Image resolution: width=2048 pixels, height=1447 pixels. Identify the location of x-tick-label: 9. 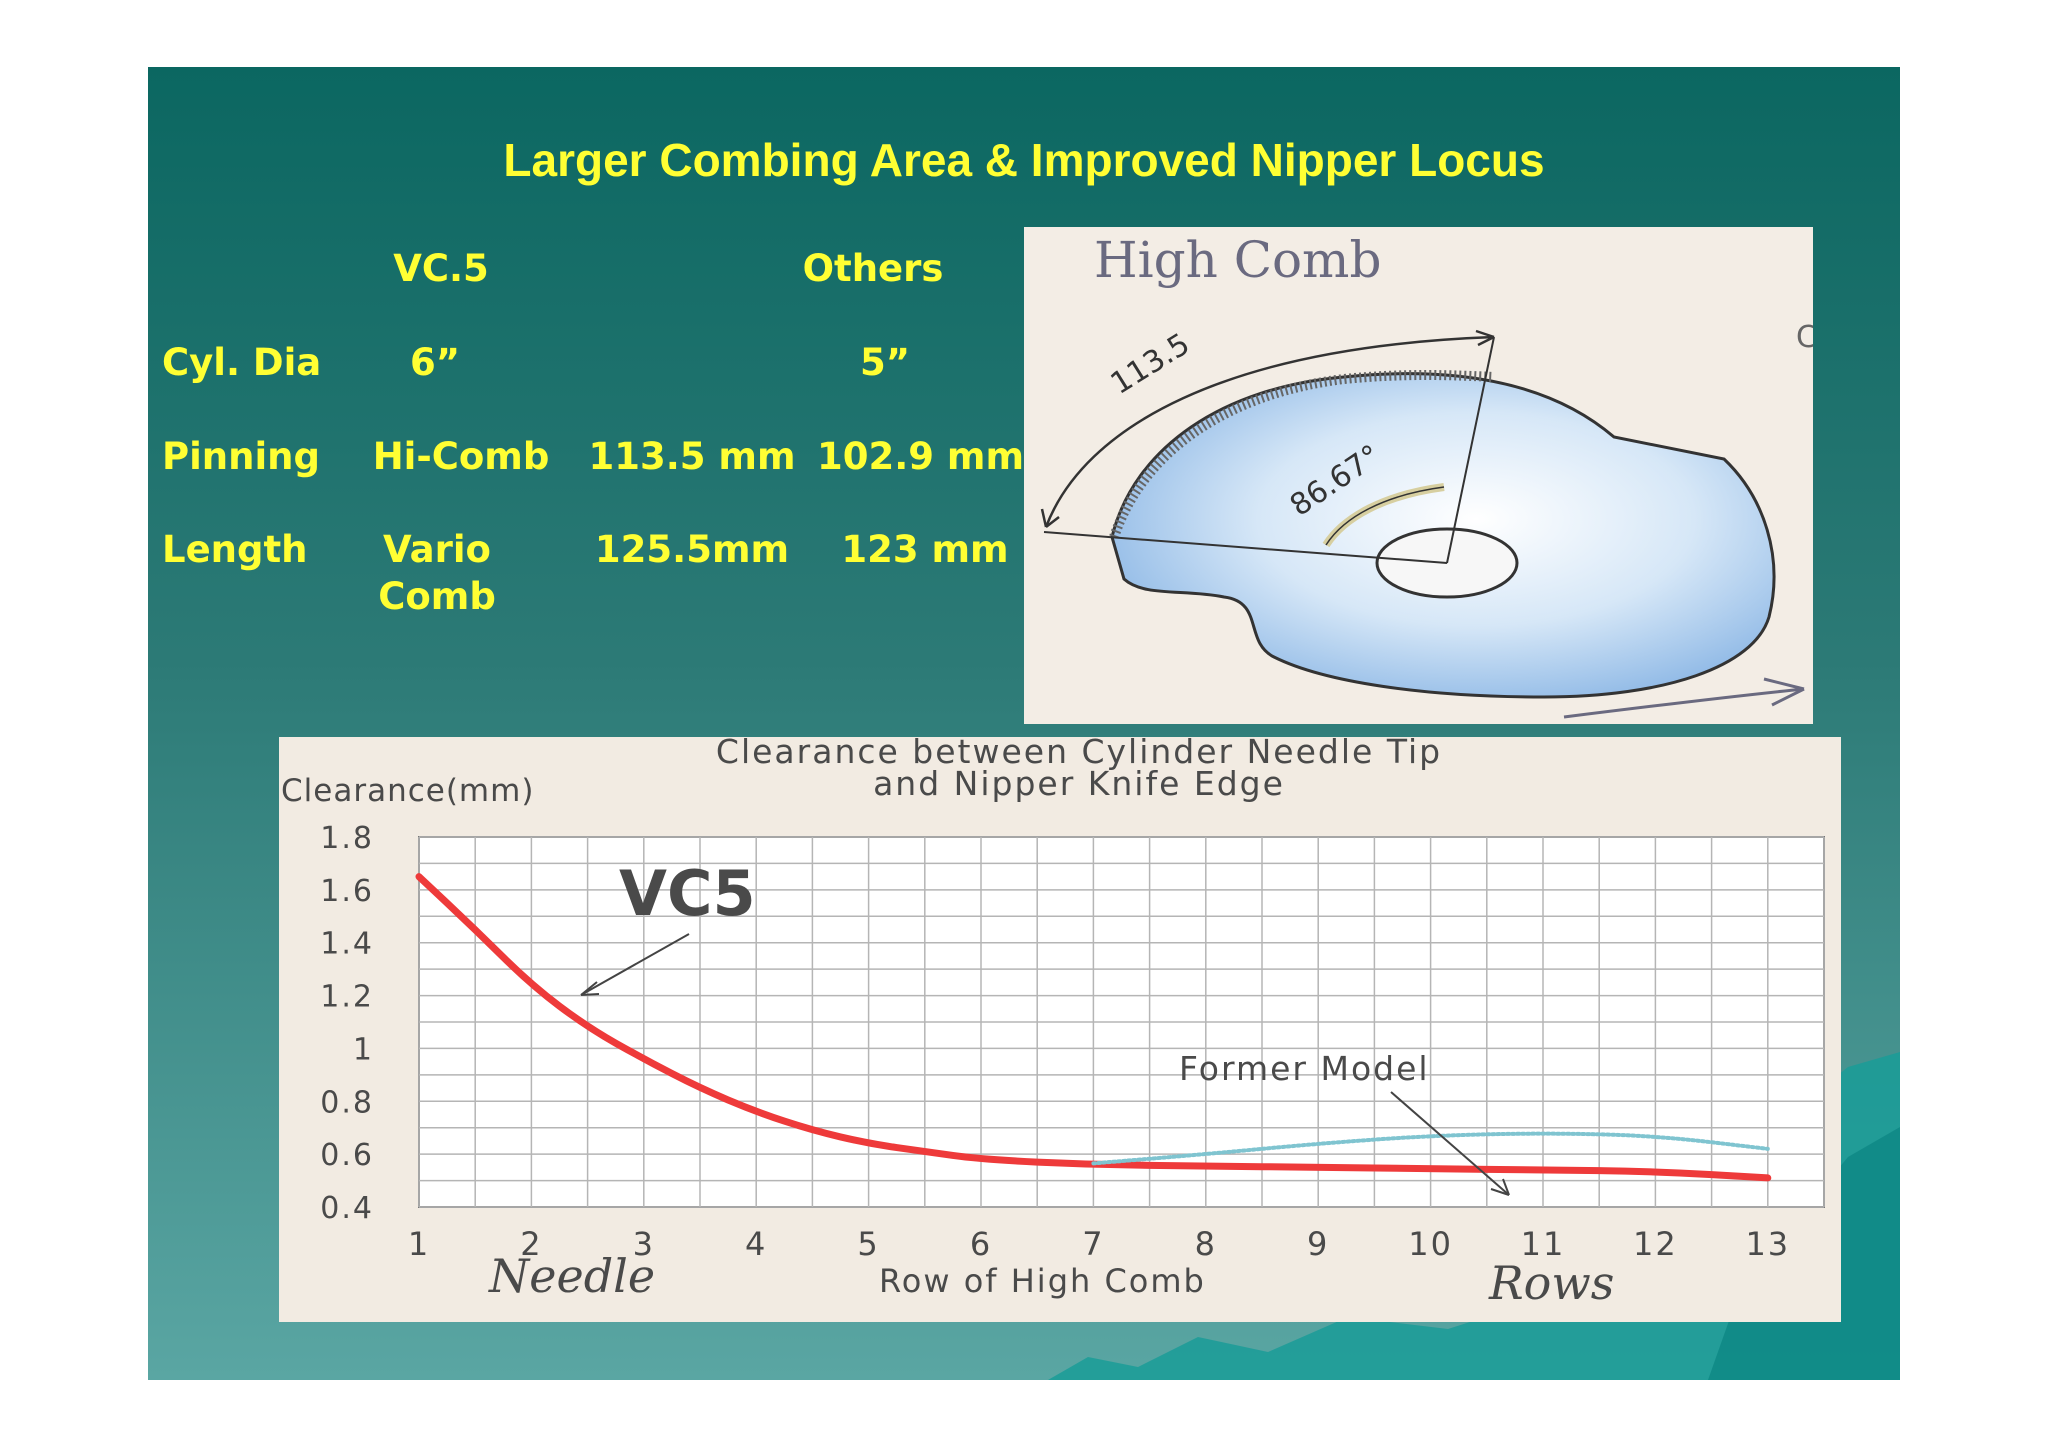
(1318, 1244).